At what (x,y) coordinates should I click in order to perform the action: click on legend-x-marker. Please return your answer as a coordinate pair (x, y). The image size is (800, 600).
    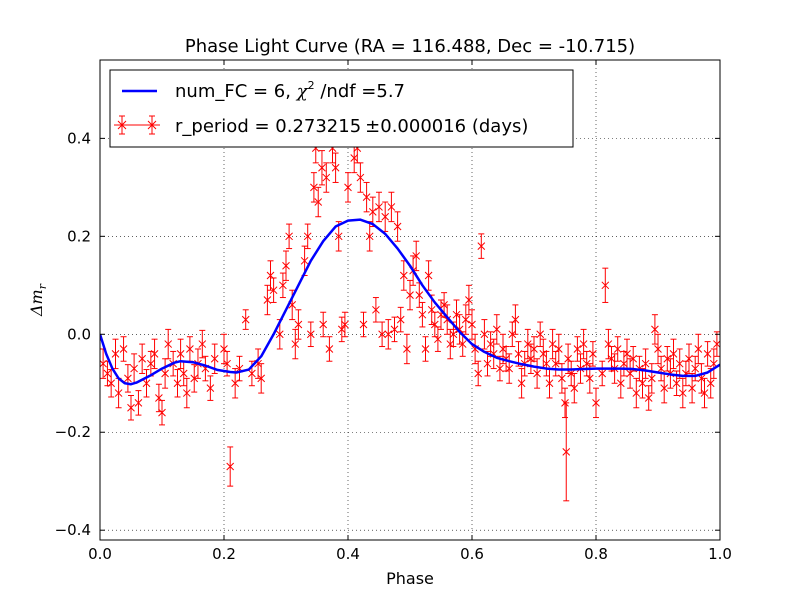
    Looking at the image, I should click on (152, 125).